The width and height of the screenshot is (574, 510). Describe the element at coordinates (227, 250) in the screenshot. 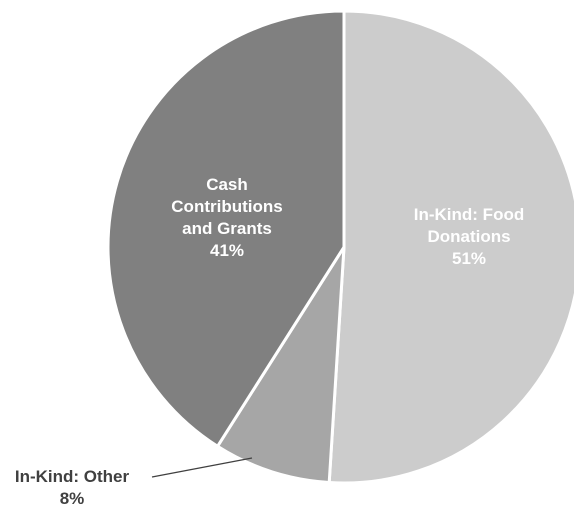

I see `slice-percent-label-2: 41%` at that location.